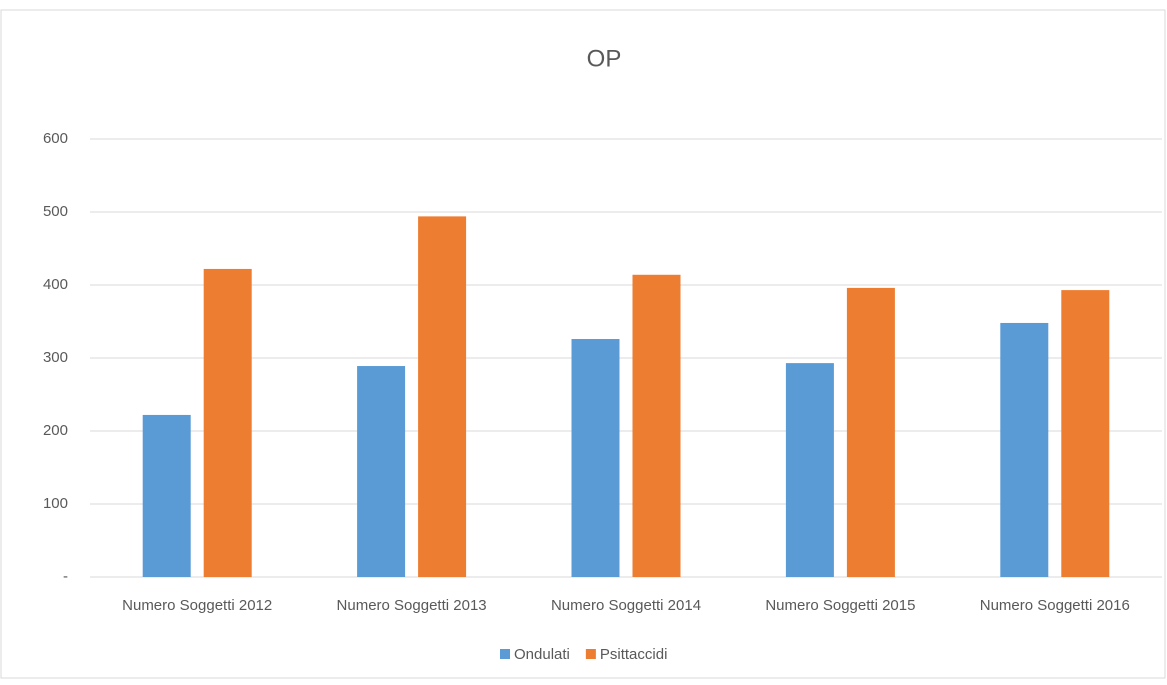  What do you see at coordinates (55, 138) in the screenshot?
I see `y-tick-label: 600` at bounding box center [55, 138].